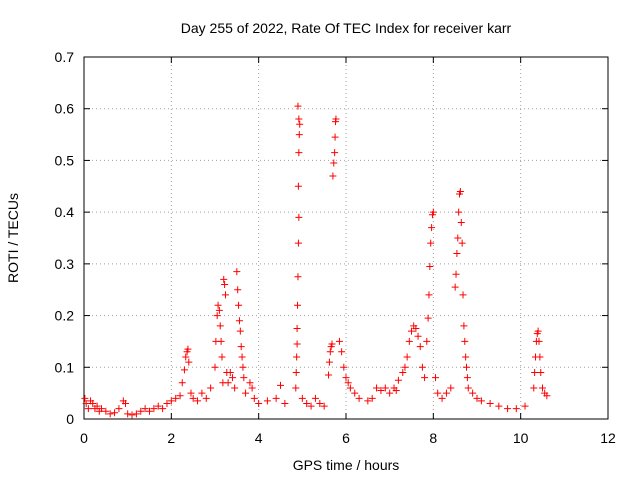 The width and height of the screenshot is (640, 480). What do you see at coordinates (65, 109) in the screenshot?
I see `y-tick-label: 0.6` at bounding box center [65, 109].